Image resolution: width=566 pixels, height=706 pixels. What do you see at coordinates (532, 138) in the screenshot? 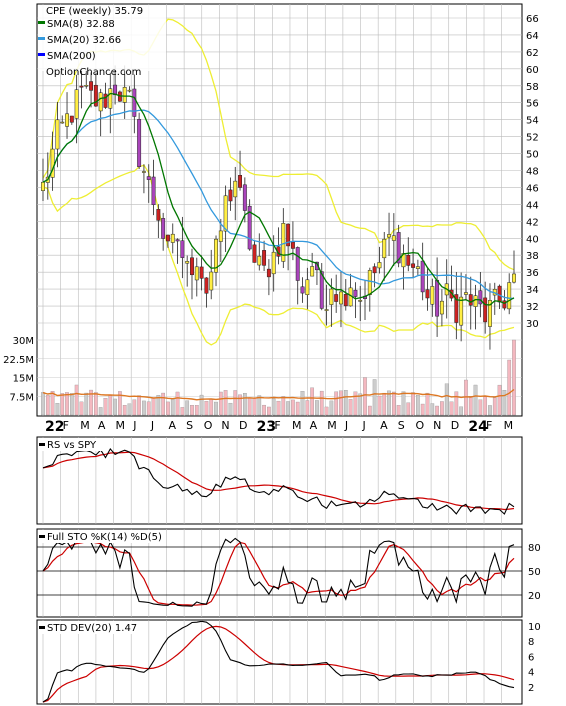
I see `price-tick-label: 52` at bounding box center [532, 138].